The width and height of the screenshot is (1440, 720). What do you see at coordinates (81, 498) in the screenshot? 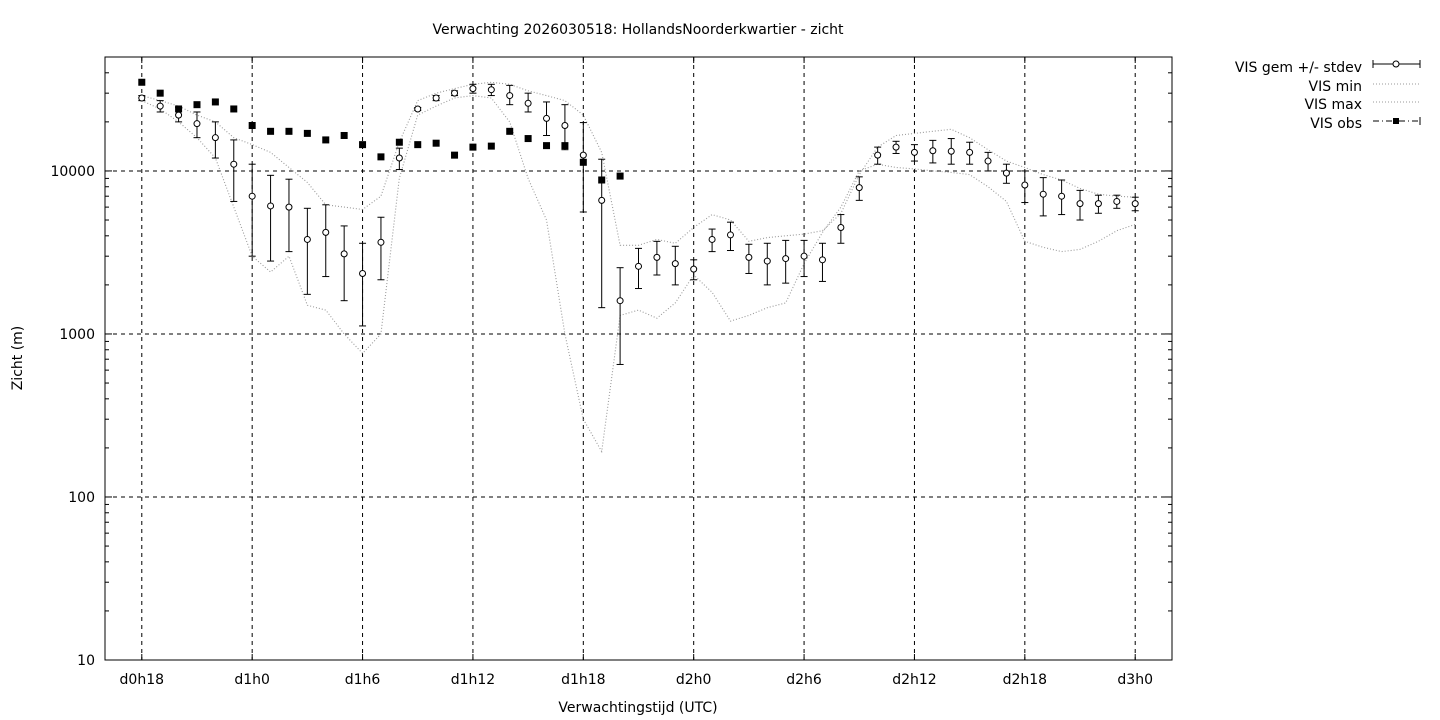
I see `y-tick-label: 100` at bounding box center [81, 498].